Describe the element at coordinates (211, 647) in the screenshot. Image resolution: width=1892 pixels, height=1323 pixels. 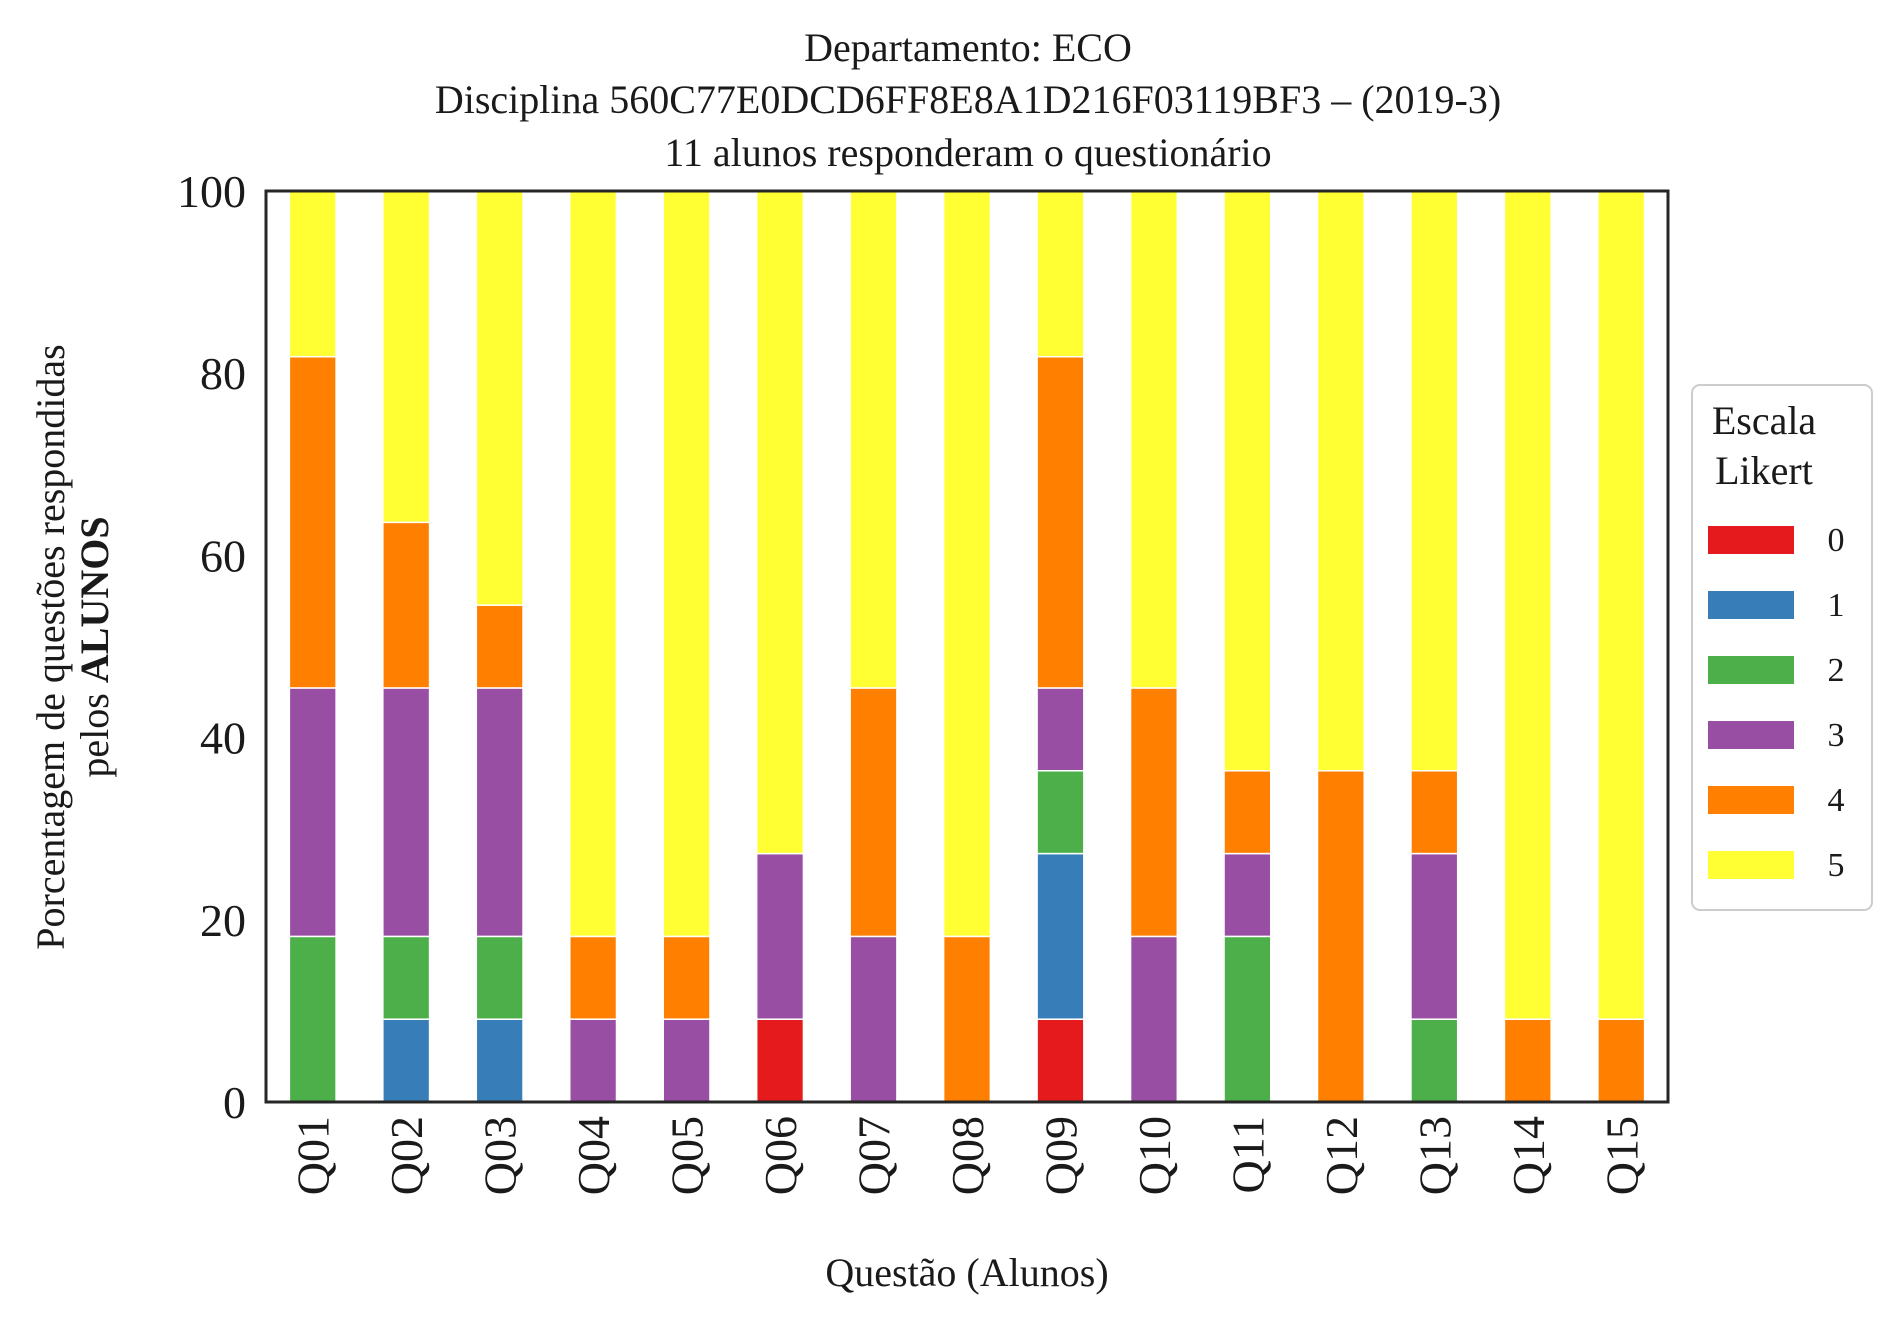
I see `y-axis-ticks: 0 20 40 60 80 100` at that location.